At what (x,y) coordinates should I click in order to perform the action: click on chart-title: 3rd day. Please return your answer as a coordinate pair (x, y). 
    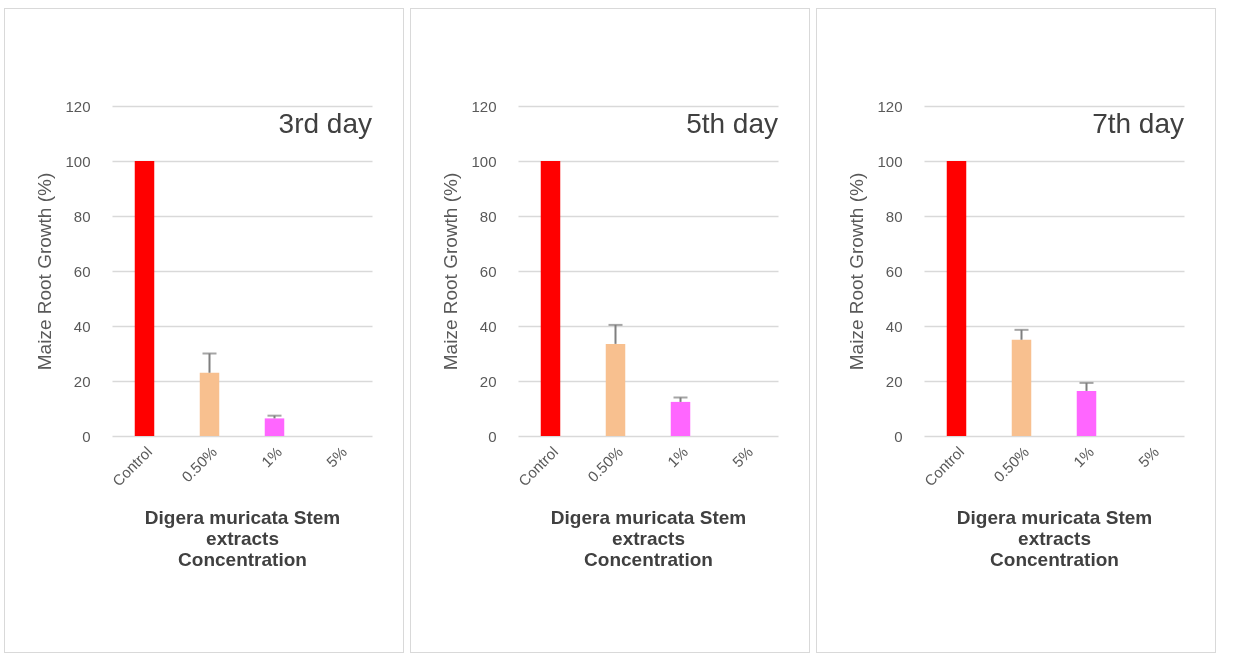
    Looking at the image, I should click on (325, 123).